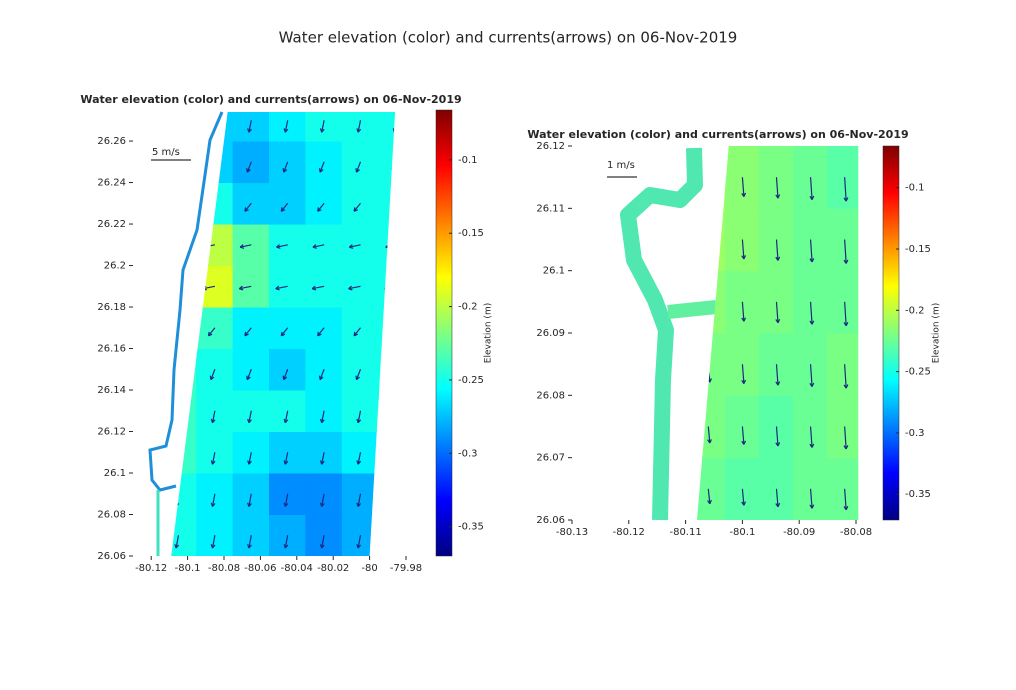 This screenshot has height=690, width=1016. What do you see at coordinates (224, 568) in the screenshot?
I see `x-tick-label: -80.08` at bounding box center [224, 568].